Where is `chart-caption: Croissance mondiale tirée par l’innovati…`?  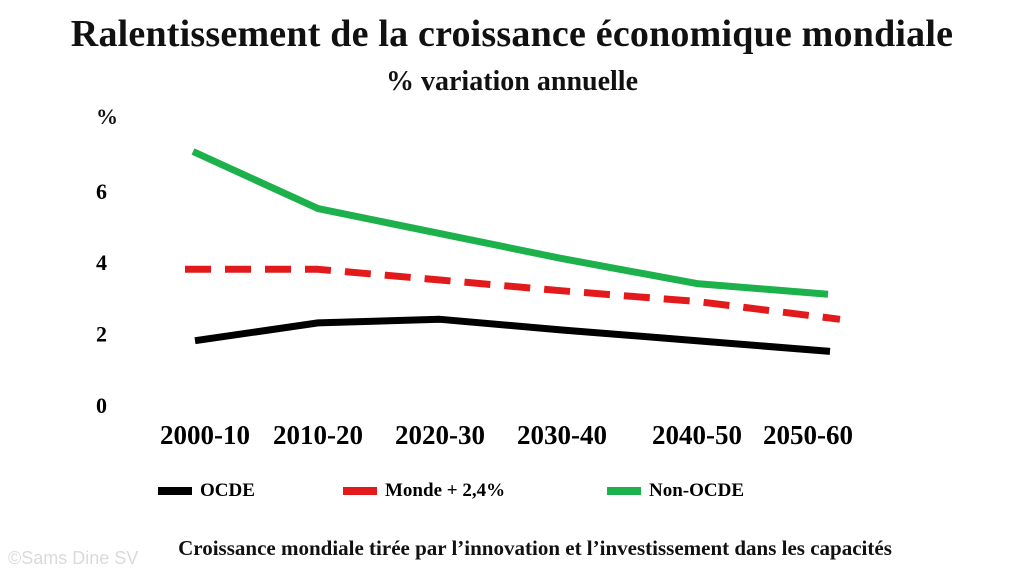
chart-caption: Croissance mondiale tirée par l’innovati… is located at coordinates (535, 548).